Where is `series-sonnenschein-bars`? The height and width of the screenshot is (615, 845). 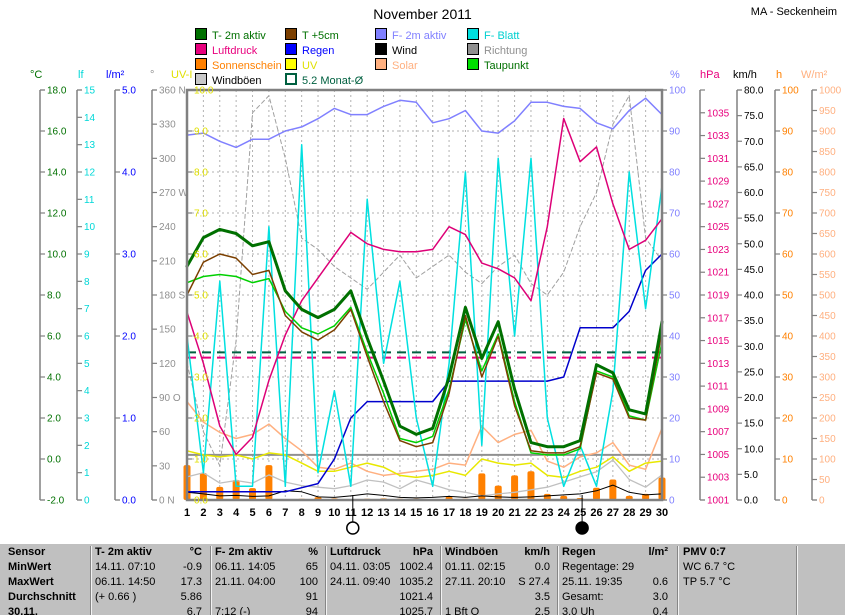
series-sonnenschein-bars is located at coordinates (424, 482).